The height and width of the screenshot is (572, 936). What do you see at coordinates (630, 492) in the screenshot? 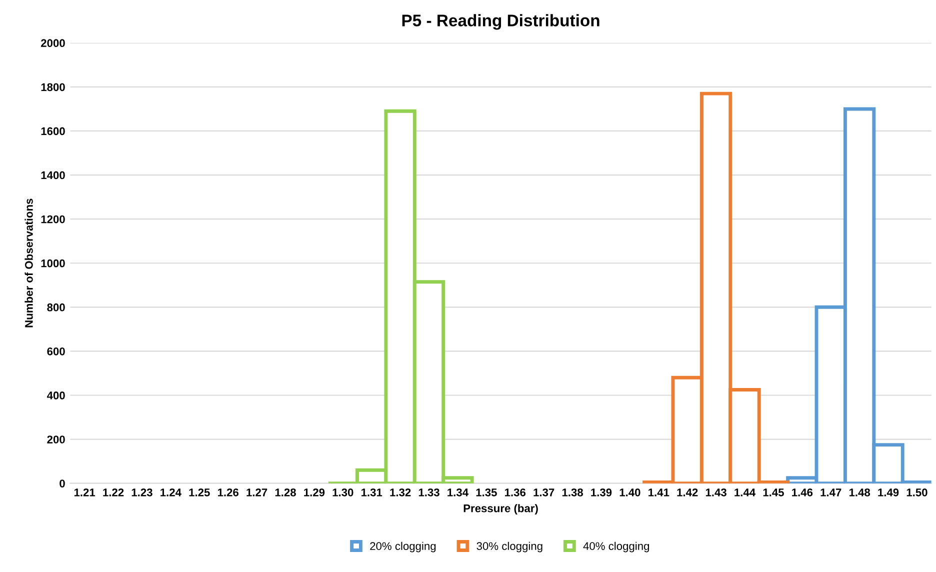
I see `x-tick-label: 1.40` at bounding box center [630, 492].